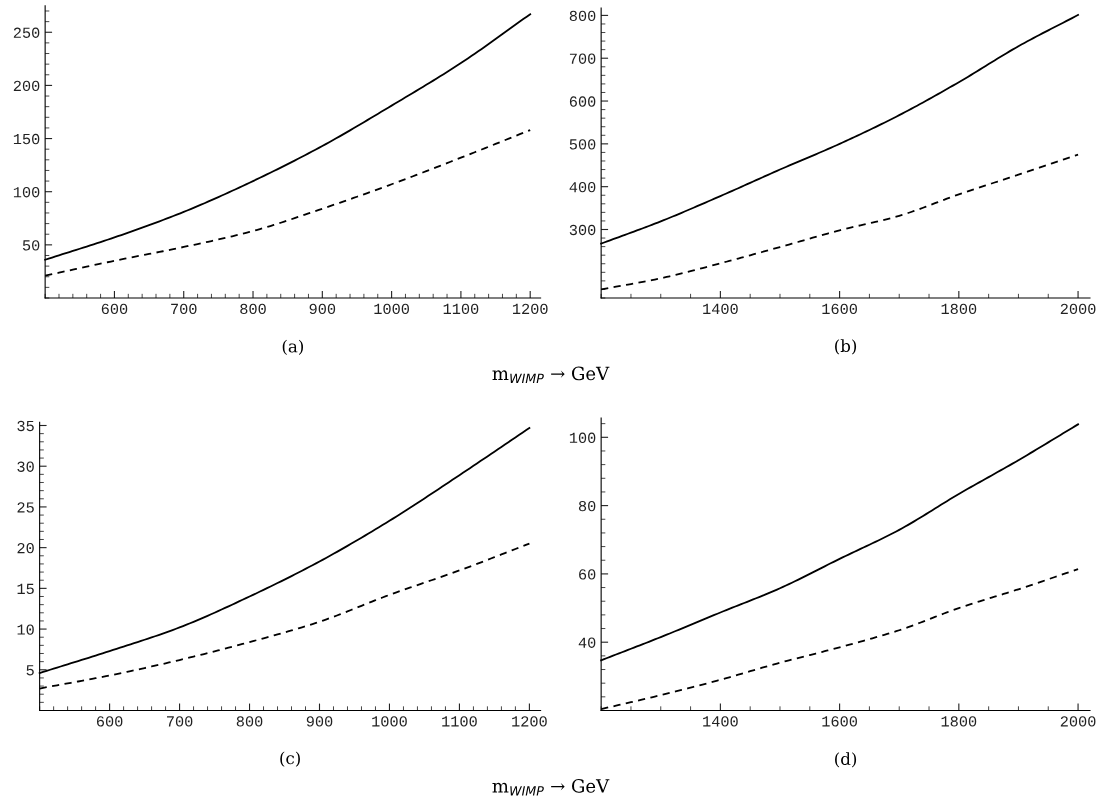  What do you see at coordinates (25, 629) in the screenshot?
I see `y-tick-label: 10` at bounding box center [25, 629].